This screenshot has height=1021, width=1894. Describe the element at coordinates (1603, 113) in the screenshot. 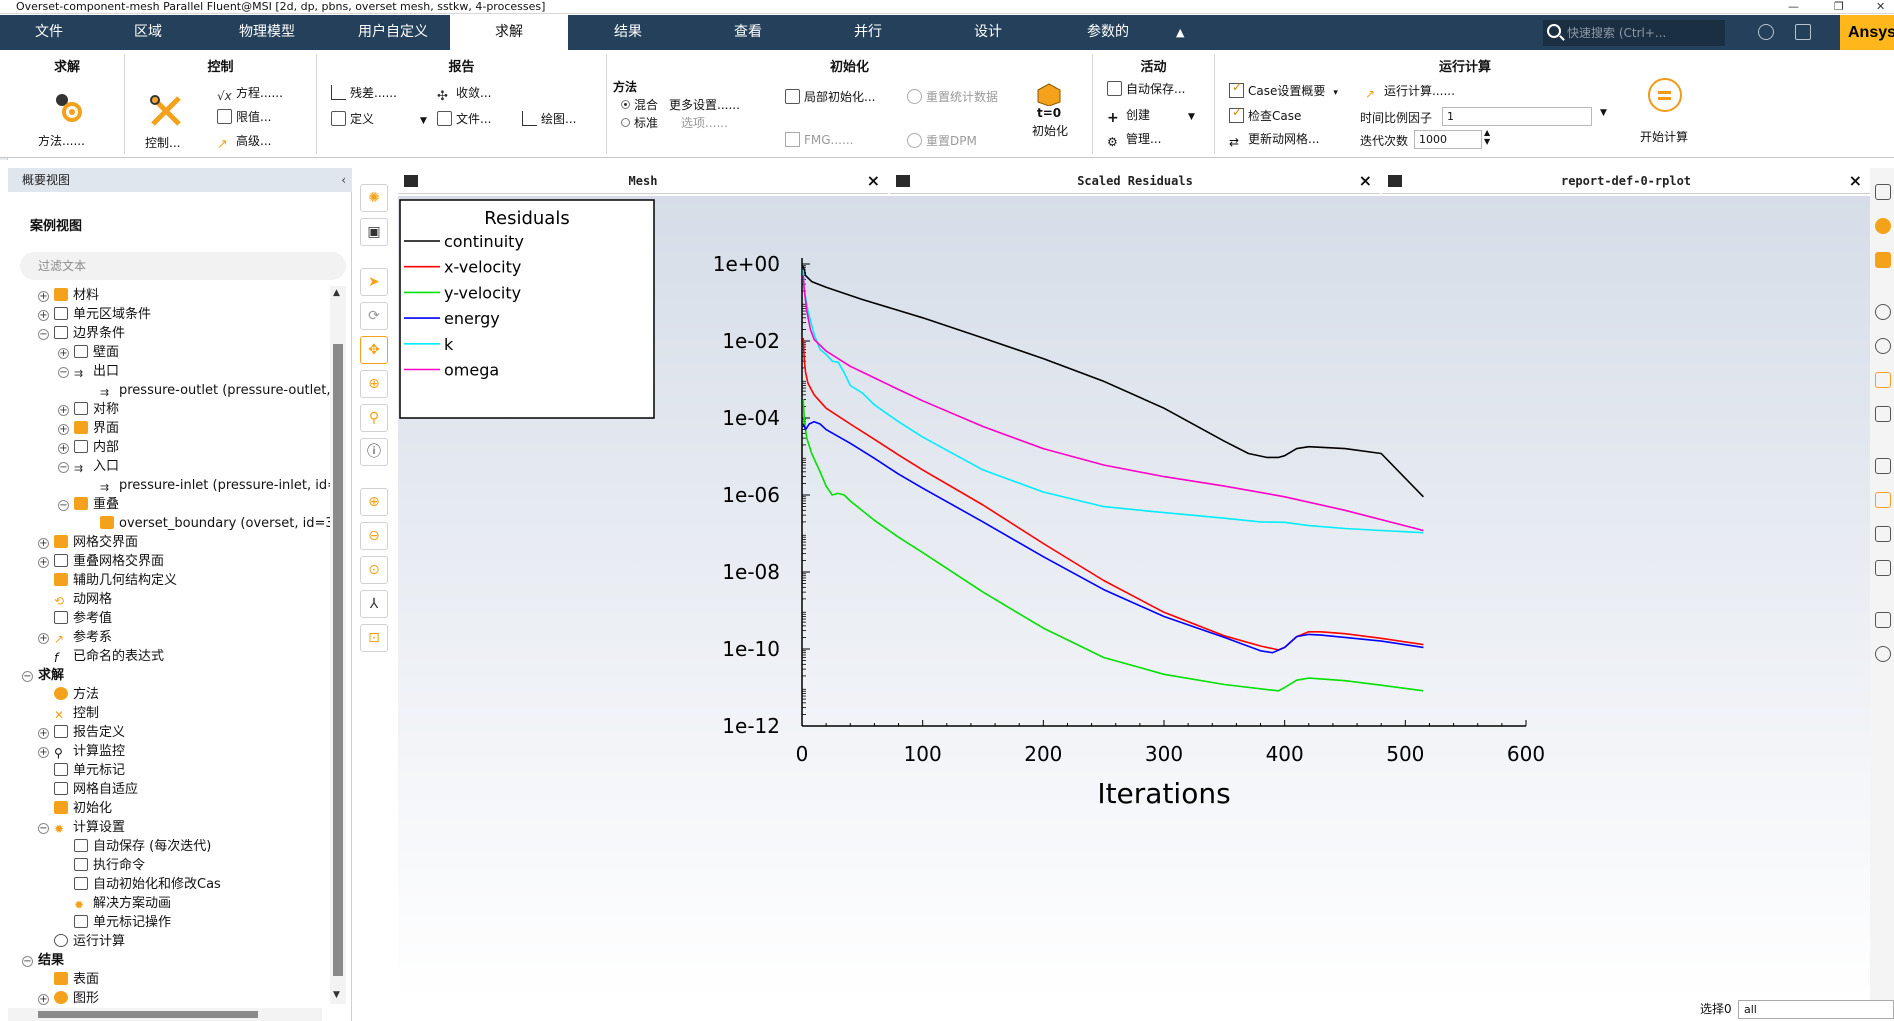

I see `time-scale-dropdown-icon: ▼` at that location.